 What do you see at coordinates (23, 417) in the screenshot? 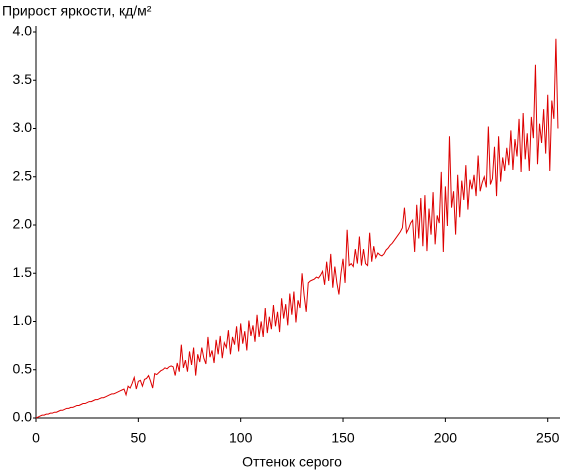
I see `y-tick-label: 0.0` at bounding box center [23, 417].